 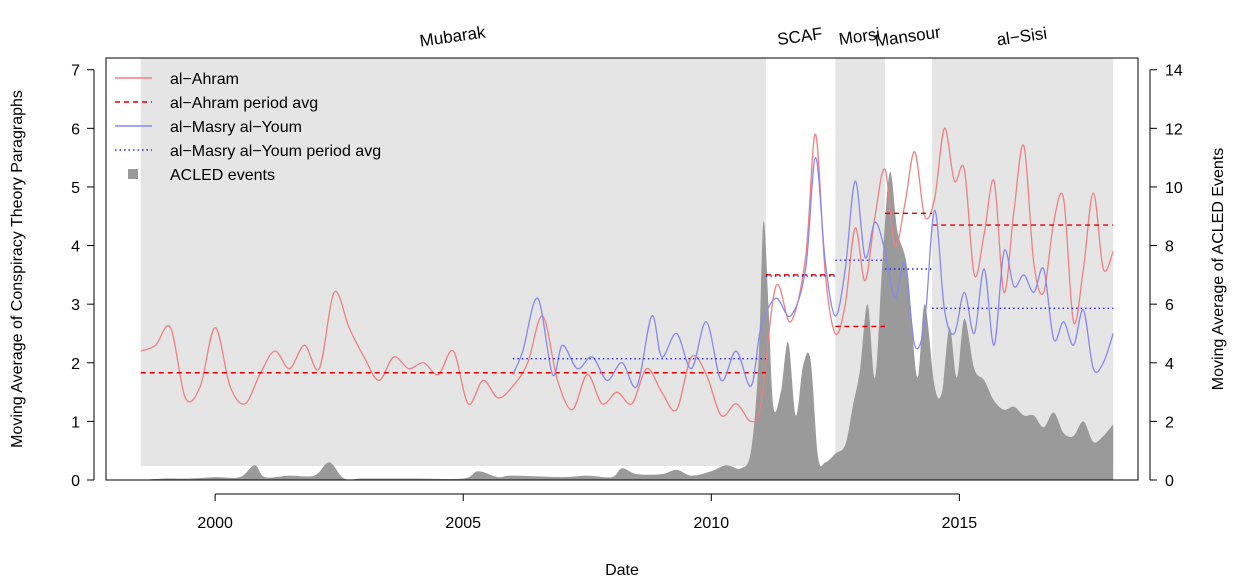 What do you see at coordinates (908, 36) in the screenshot?
I see `period-label-mansour: Mansour` at bounding box center [908, 36].